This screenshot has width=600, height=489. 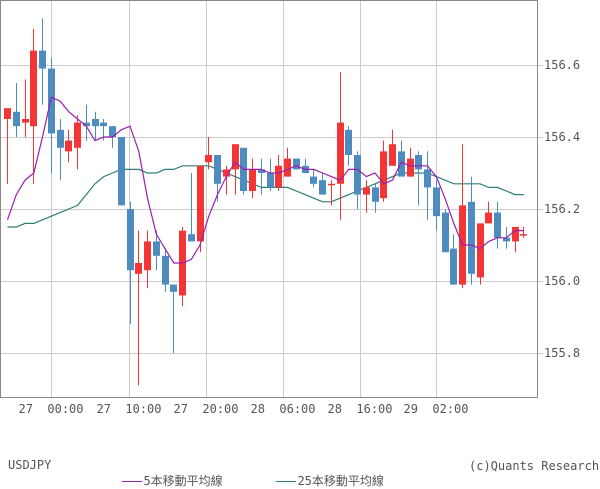 I want to click on x-tick-label: 28 06:00, so click(x=283, y=409).